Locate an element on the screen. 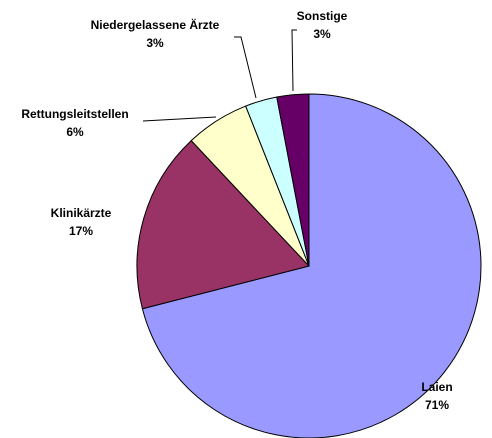 The image size is (492, 438). slice-label: Klinikärzte is located at coordinates (81, 213).